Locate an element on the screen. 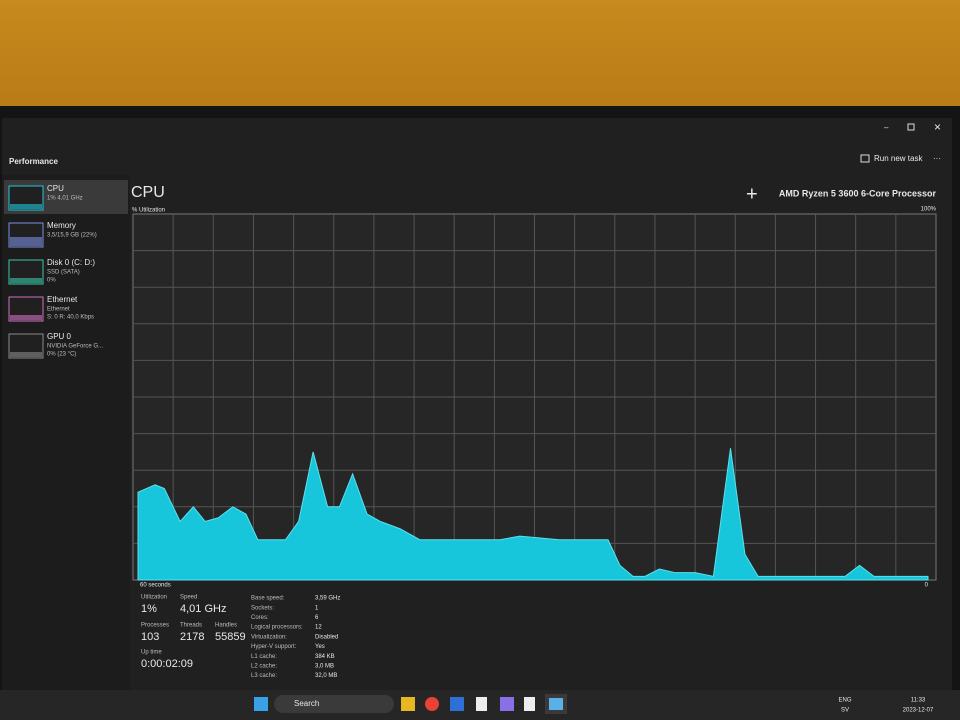  spec-label: L2 cache: is located at coordinates (264, 666).